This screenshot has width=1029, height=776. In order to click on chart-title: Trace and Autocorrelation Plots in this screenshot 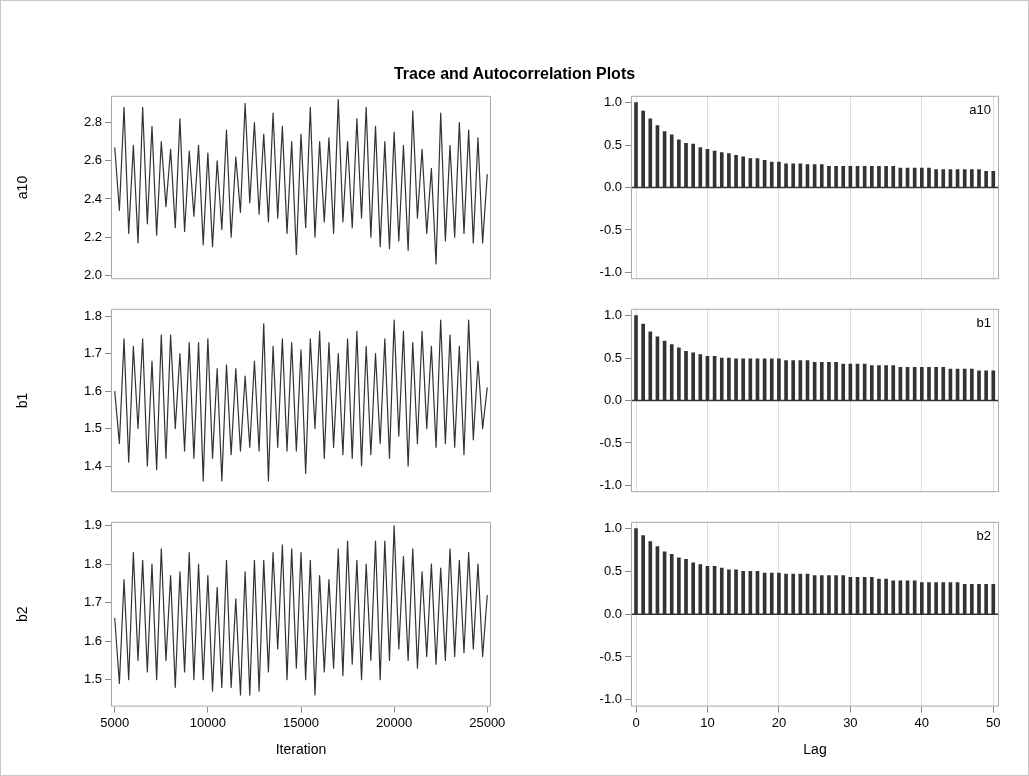, I will do `click(514, 74)`.